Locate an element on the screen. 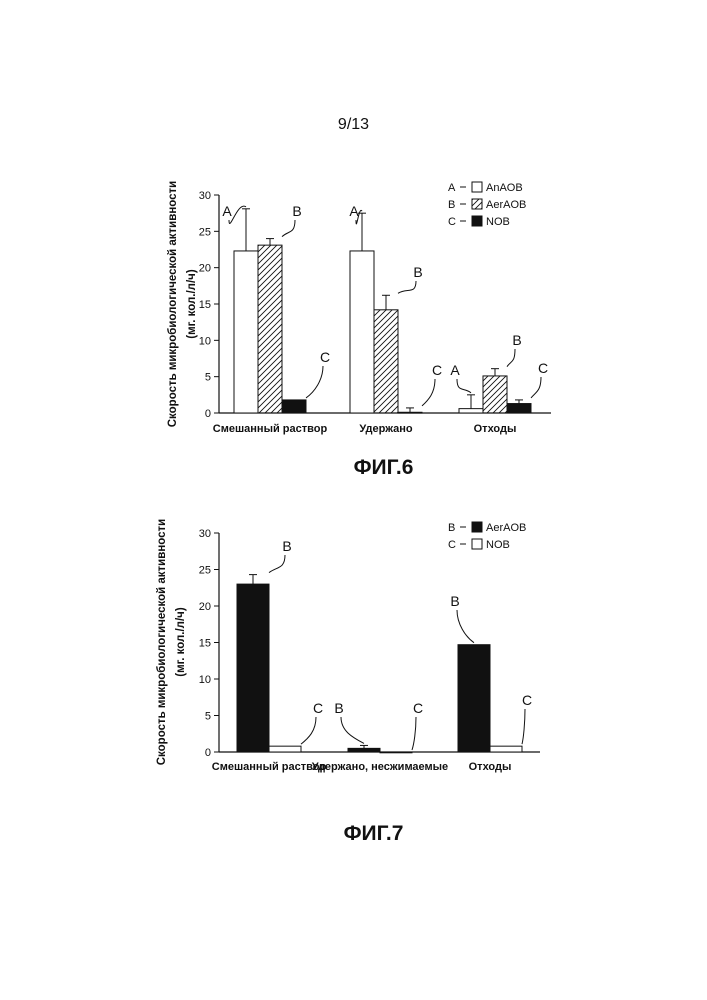 The image size is (707, 1000). figure-6-caption: ФИГ.6 is located at coordinates (368, 468).